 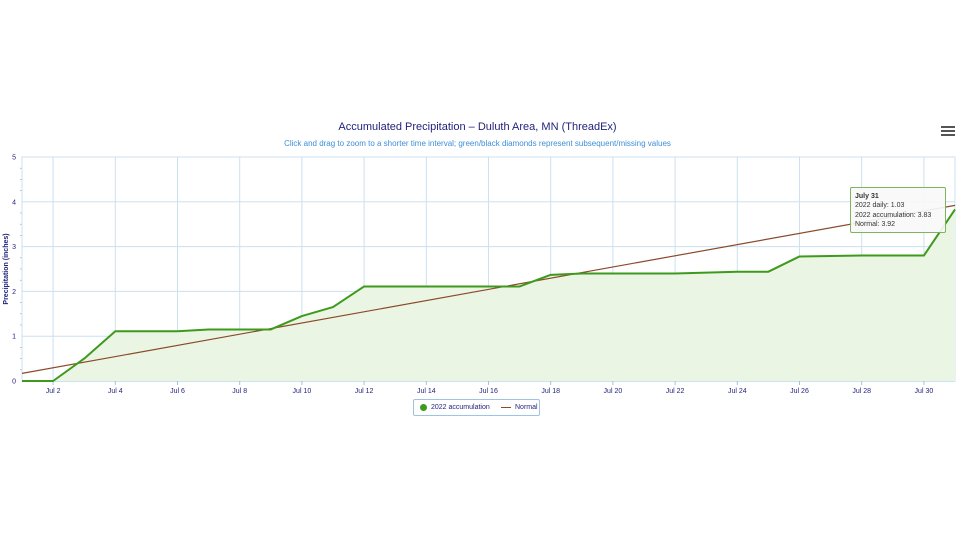 I want to click on y-tick-label: 2, so click(x=14, y=292).